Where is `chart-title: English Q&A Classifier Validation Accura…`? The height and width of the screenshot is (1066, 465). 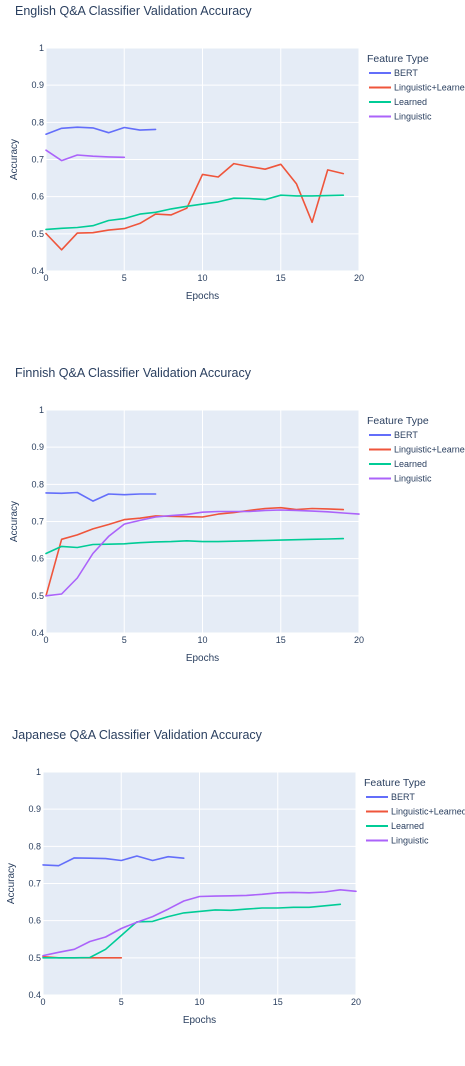 chart-title: English Q&A Classifier Validation Accura… is located at coordinates (133, 11).